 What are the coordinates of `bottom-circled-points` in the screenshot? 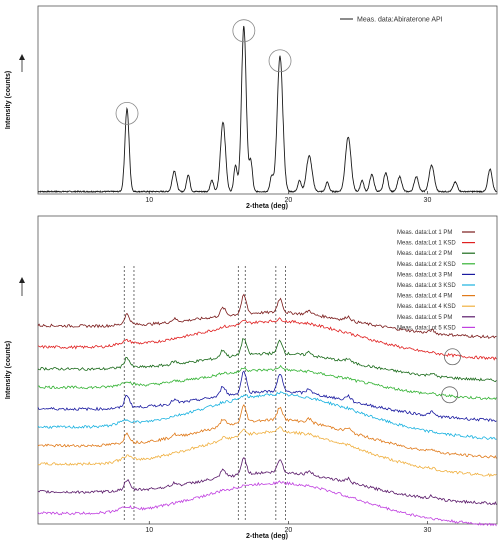 It's located at (451, 376).